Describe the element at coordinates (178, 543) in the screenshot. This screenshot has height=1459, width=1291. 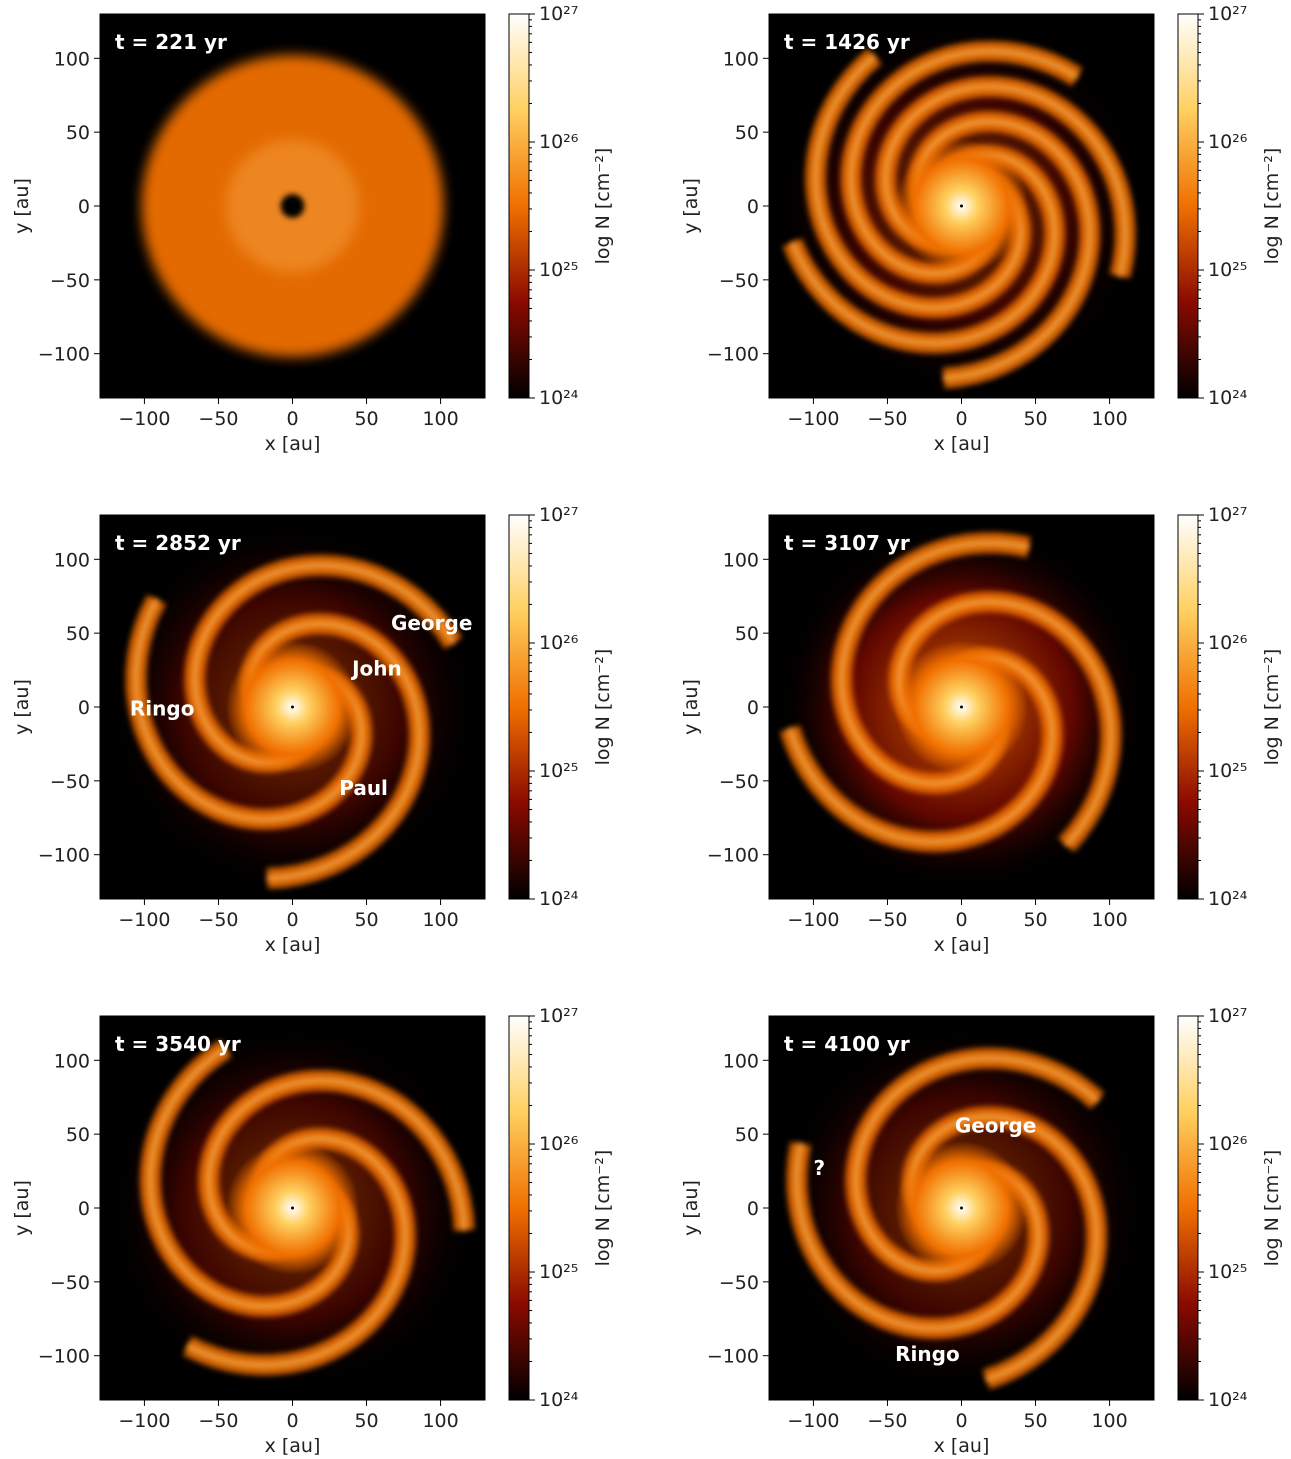
I see `panel-title: t = 2852 yr` at that location.